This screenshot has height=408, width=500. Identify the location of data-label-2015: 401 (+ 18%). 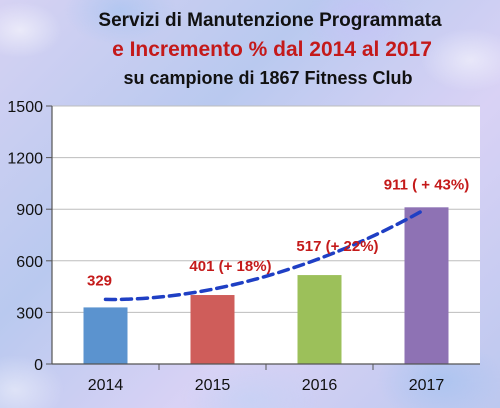
(230, 266).